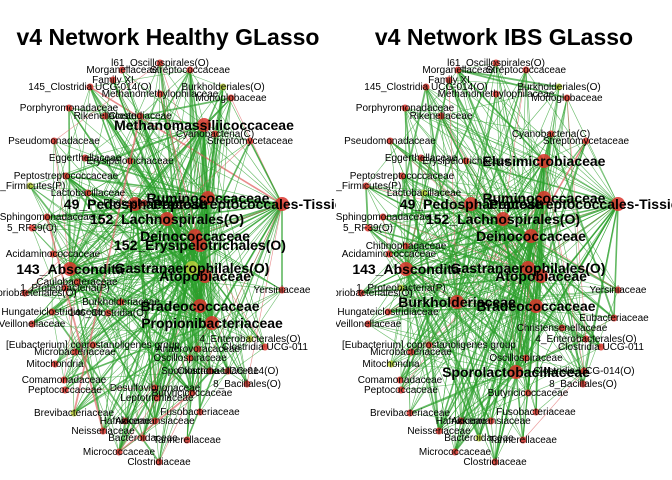 The height and width of the screenshot is (480, 672). I want to click on node-label: Streptomycetaceae, so click(586, 141).